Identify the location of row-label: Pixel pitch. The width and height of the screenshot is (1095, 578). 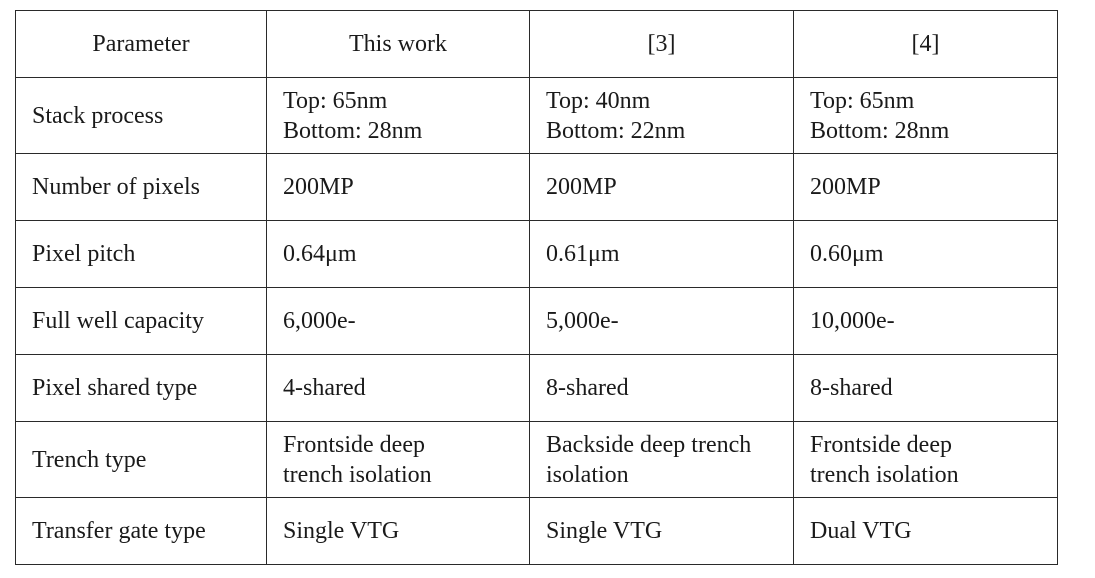
(141, 254).